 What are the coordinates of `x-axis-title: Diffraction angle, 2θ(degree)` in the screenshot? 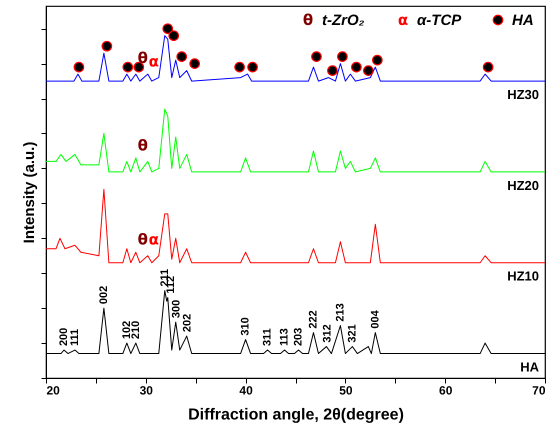 It's located at (296, 415).